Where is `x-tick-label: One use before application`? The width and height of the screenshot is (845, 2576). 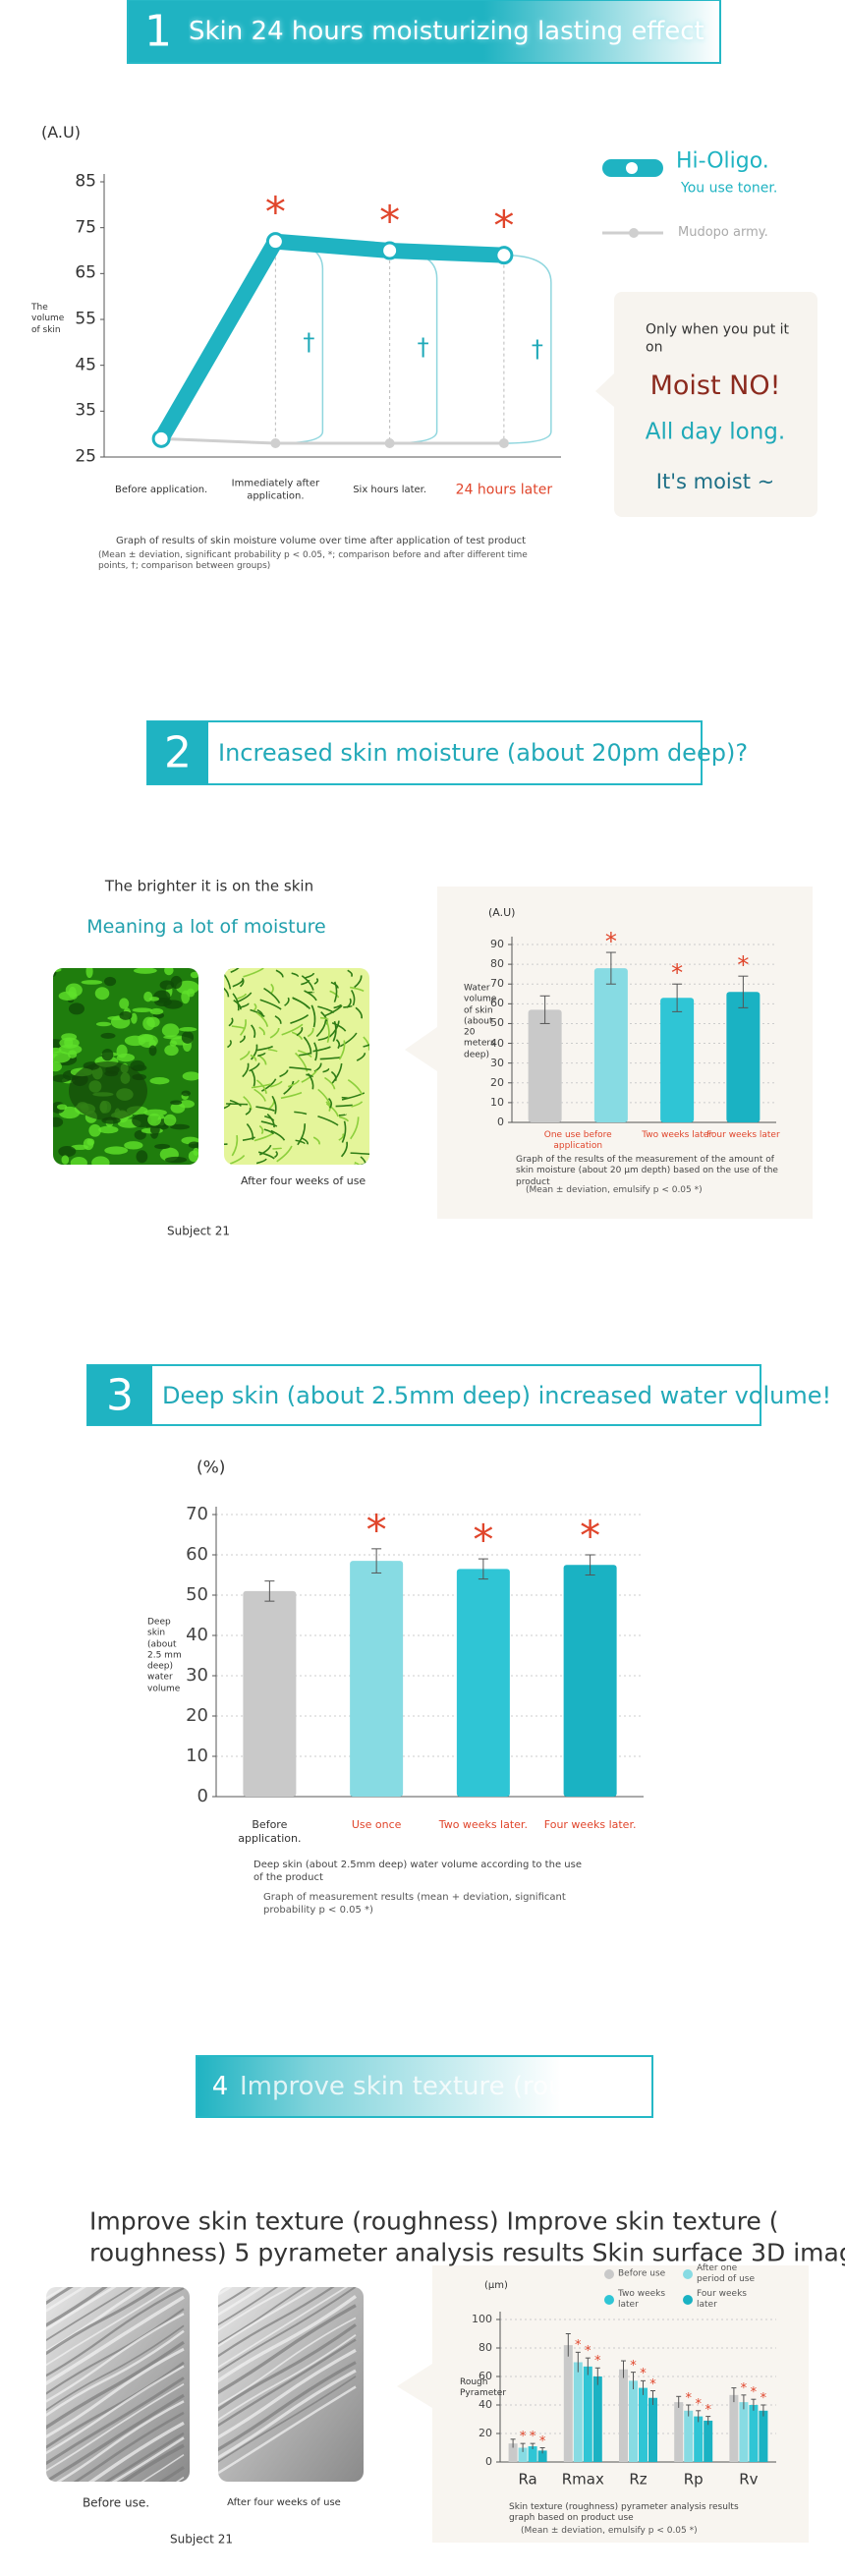
x-tick-label: One use before application is located at coordinates (577, 1141).